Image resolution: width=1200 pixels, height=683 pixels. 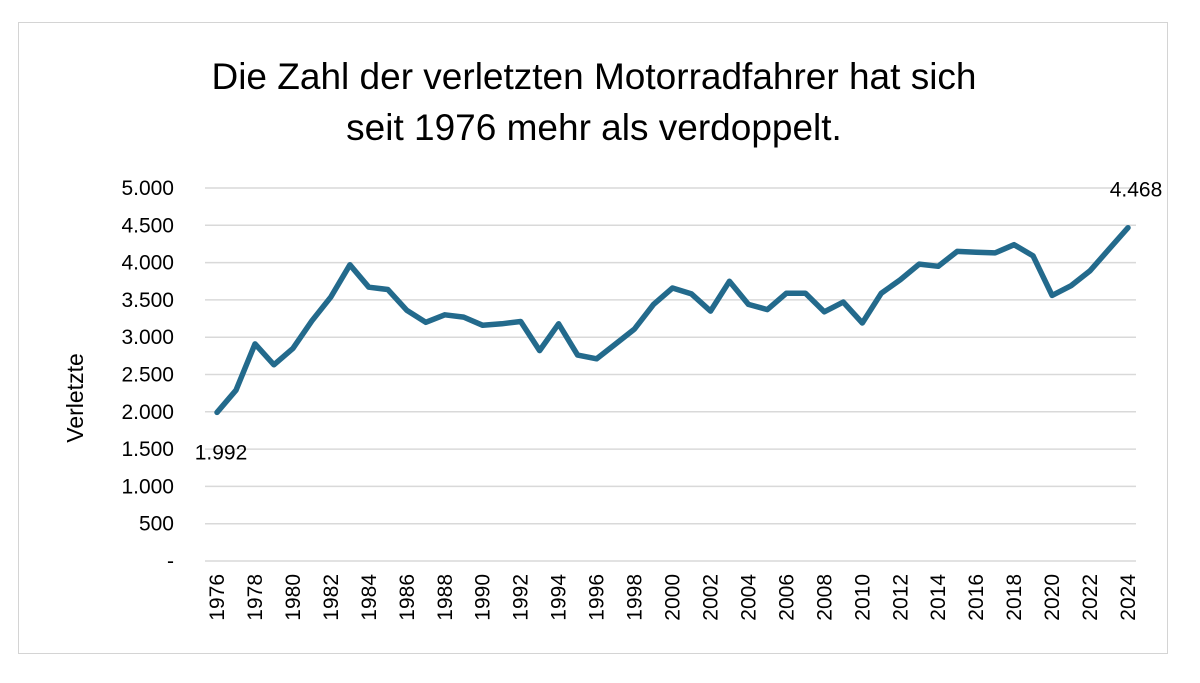 What do you see at coordinates (170, 561) in the screenshot?
I see `y-tick-label: -` at bounding box center [170, 561].